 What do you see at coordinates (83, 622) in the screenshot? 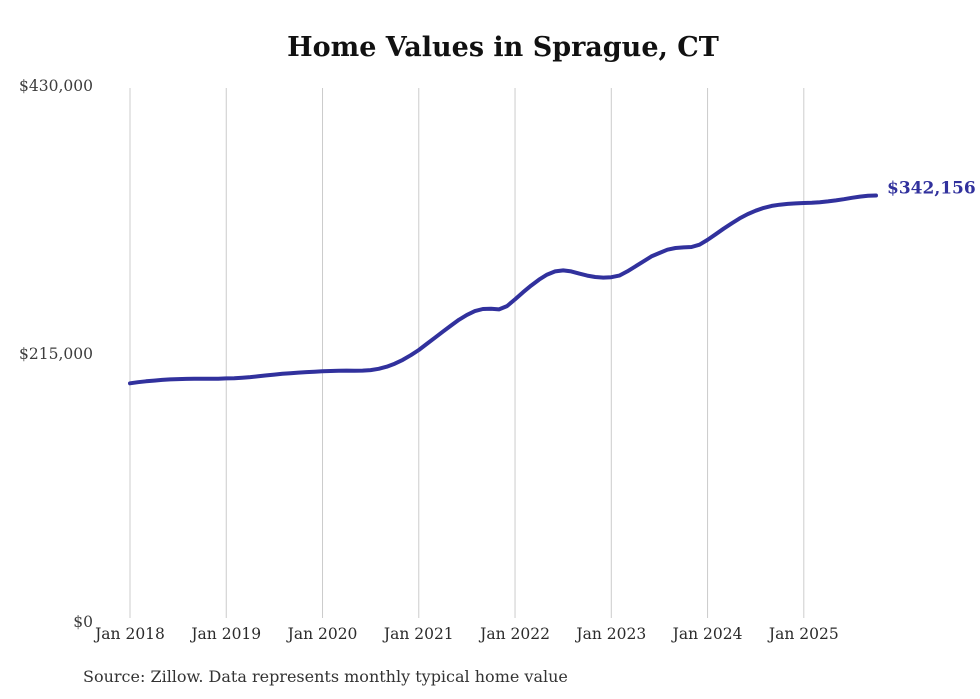
I see `y-tick-label: $0` at bounding box center [83, 622].